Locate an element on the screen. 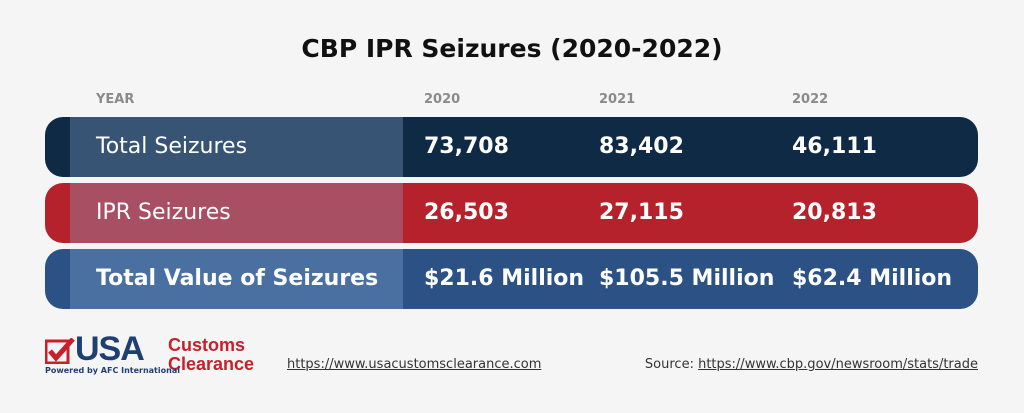 This screenshot has width=1024, height=413. title: CBP IPR Seizures (2020-2022) is located at coordinates (512, 48).